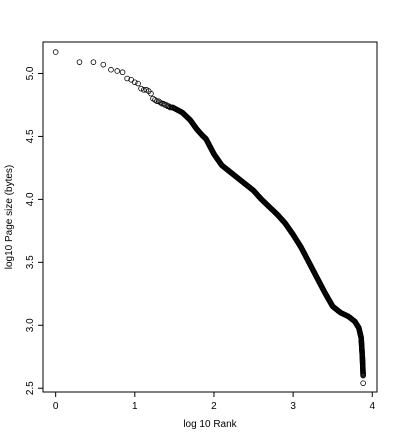  I want to click on y-tick-label: 2.5, so click(30, 388).